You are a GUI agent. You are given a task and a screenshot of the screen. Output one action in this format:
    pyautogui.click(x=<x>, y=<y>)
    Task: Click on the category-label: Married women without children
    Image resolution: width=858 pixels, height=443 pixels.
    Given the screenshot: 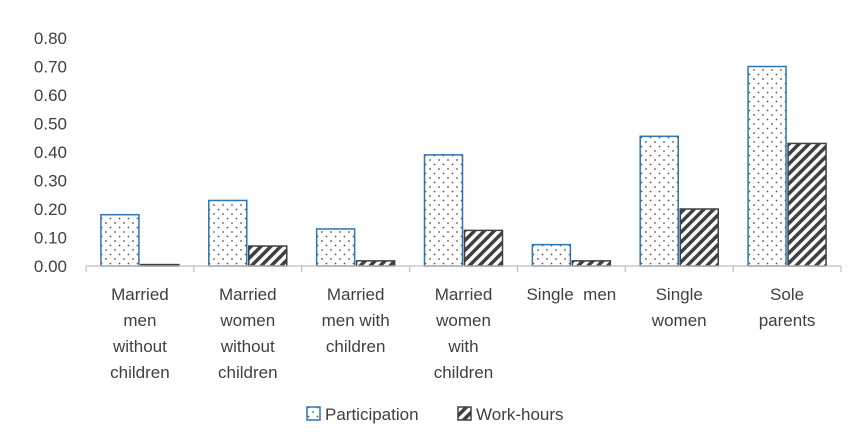 What is the action you would take?
    pyautogui.click(x=248, y=333)
    